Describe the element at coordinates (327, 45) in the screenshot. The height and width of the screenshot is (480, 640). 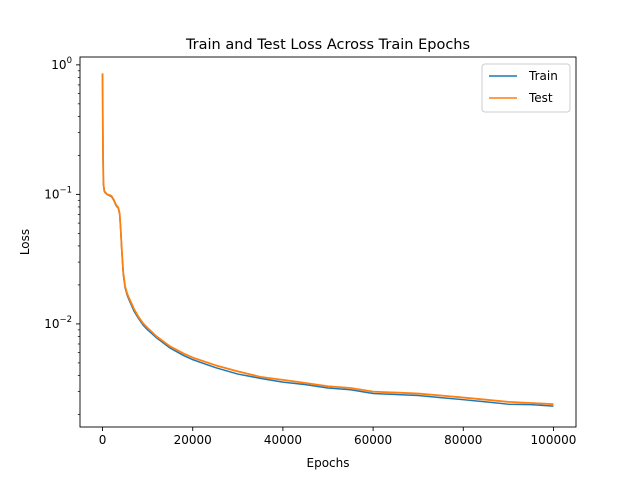
I see `chart-title: Train and Test Loss Across Train Epochs` at that location.